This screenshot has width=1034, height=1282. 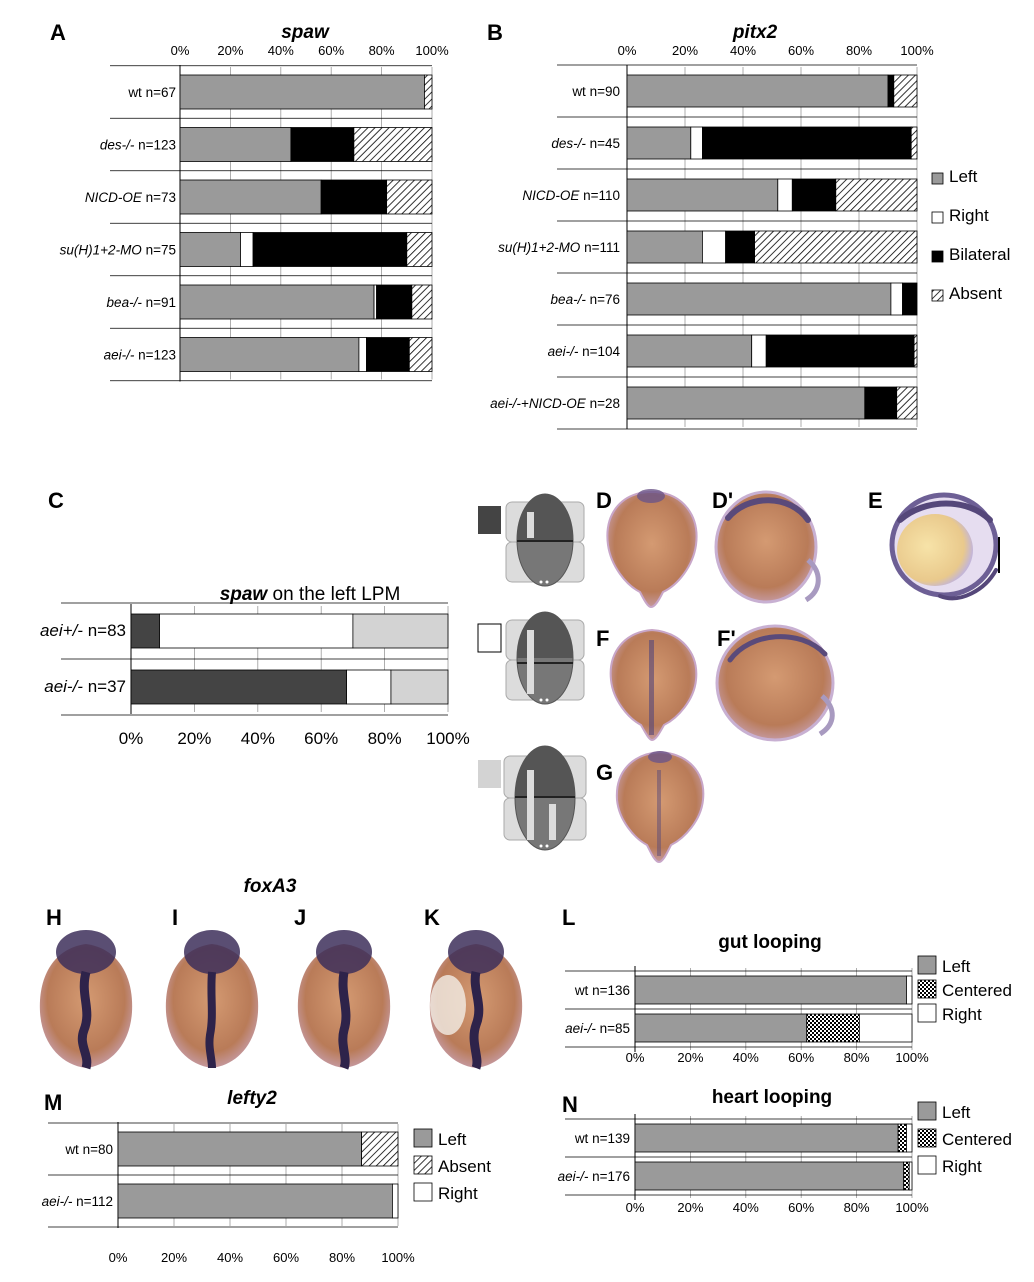 I want to click on chart-title: spaw on the left LPM, so click(x=310, y=594).